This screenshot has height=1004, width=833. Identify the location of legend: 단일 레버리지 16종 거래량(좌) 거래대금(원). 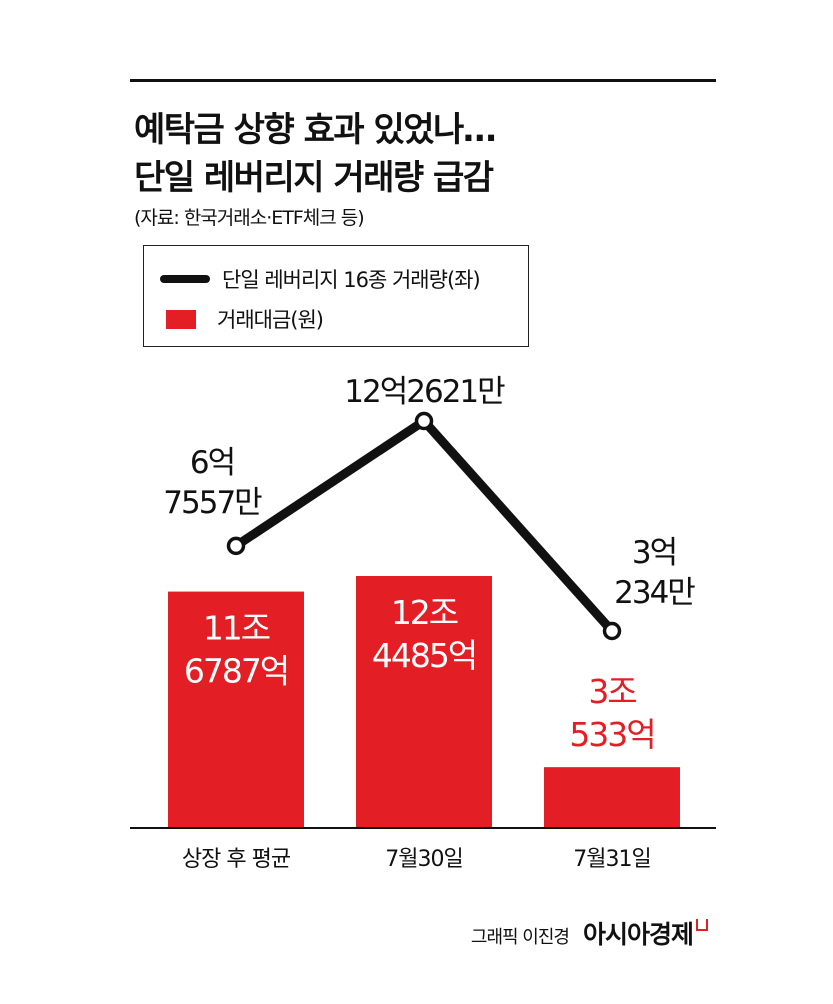
(336, 296).